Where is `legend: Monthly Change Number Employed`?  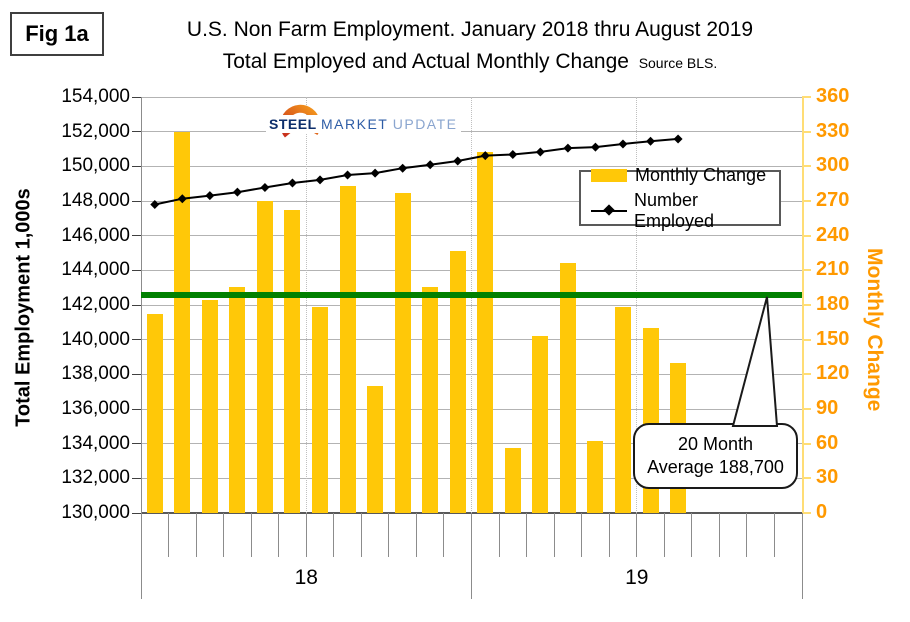 legend: Monthly Change Number Employed is located at coordinates (680, 198).